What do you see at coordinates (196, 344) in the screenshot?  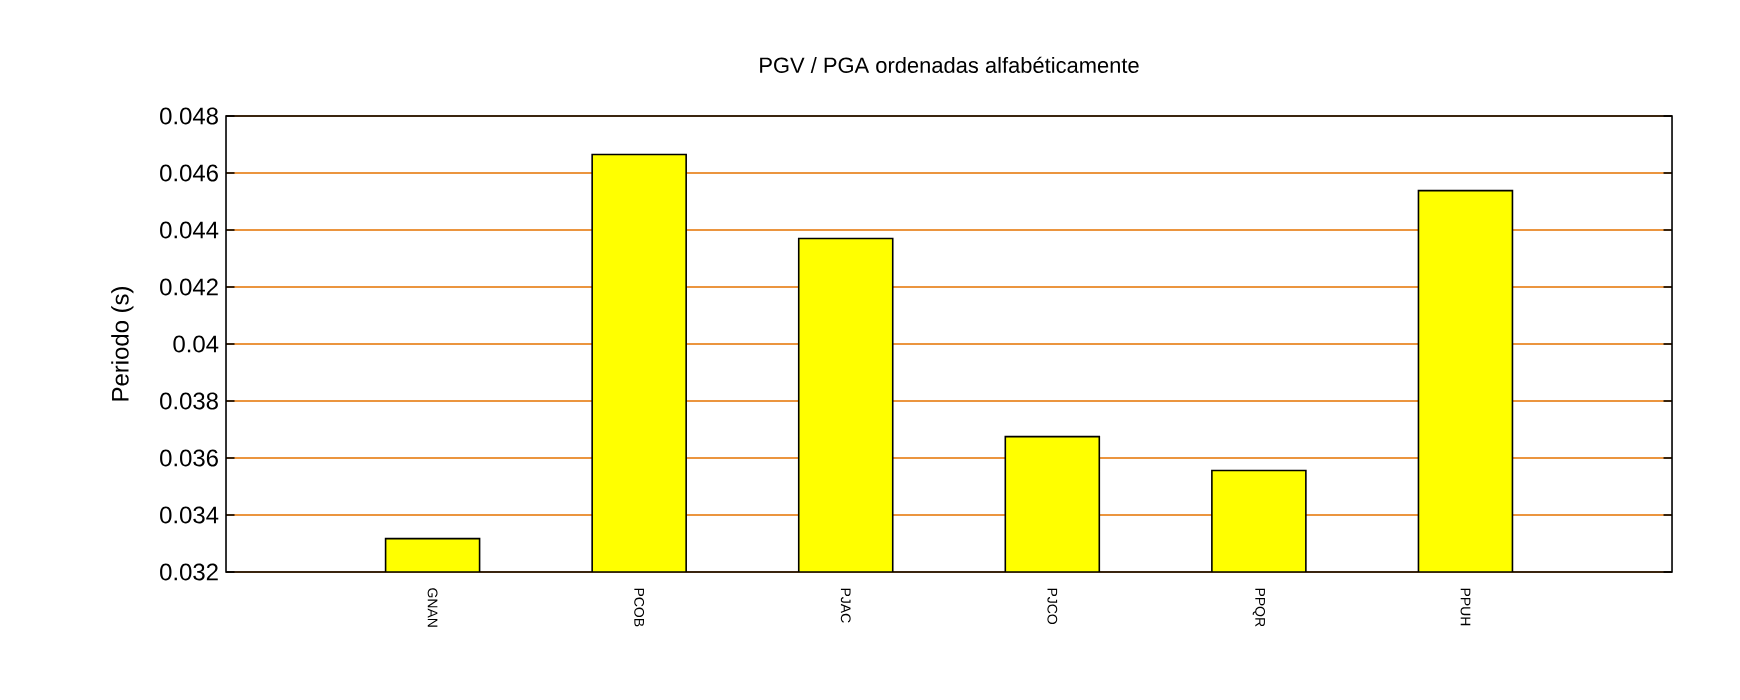 I see `y-tick-label: 0.04` at bounding box center [196, 344].